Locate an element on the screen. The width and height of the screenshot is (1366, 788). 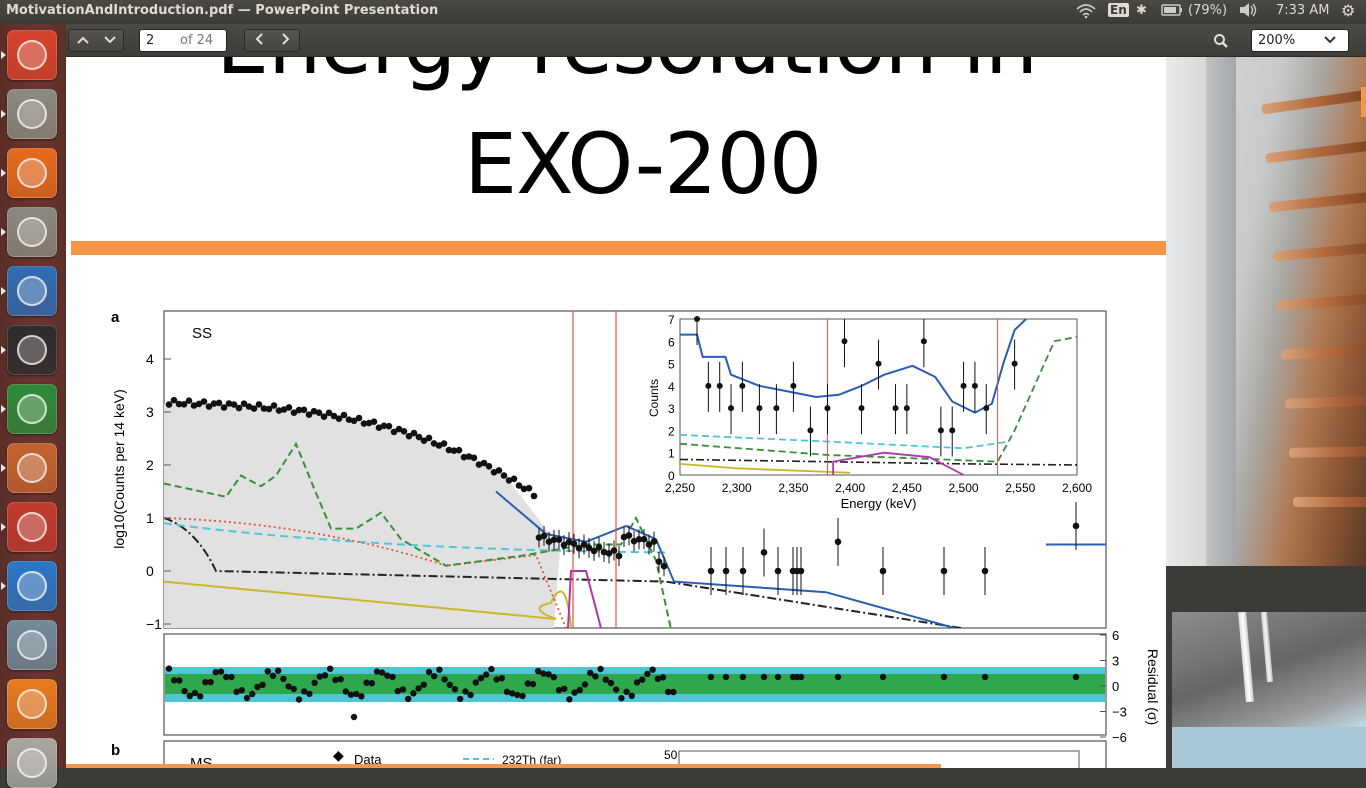
chevron-up-icon is located at coordinates (82, 41).